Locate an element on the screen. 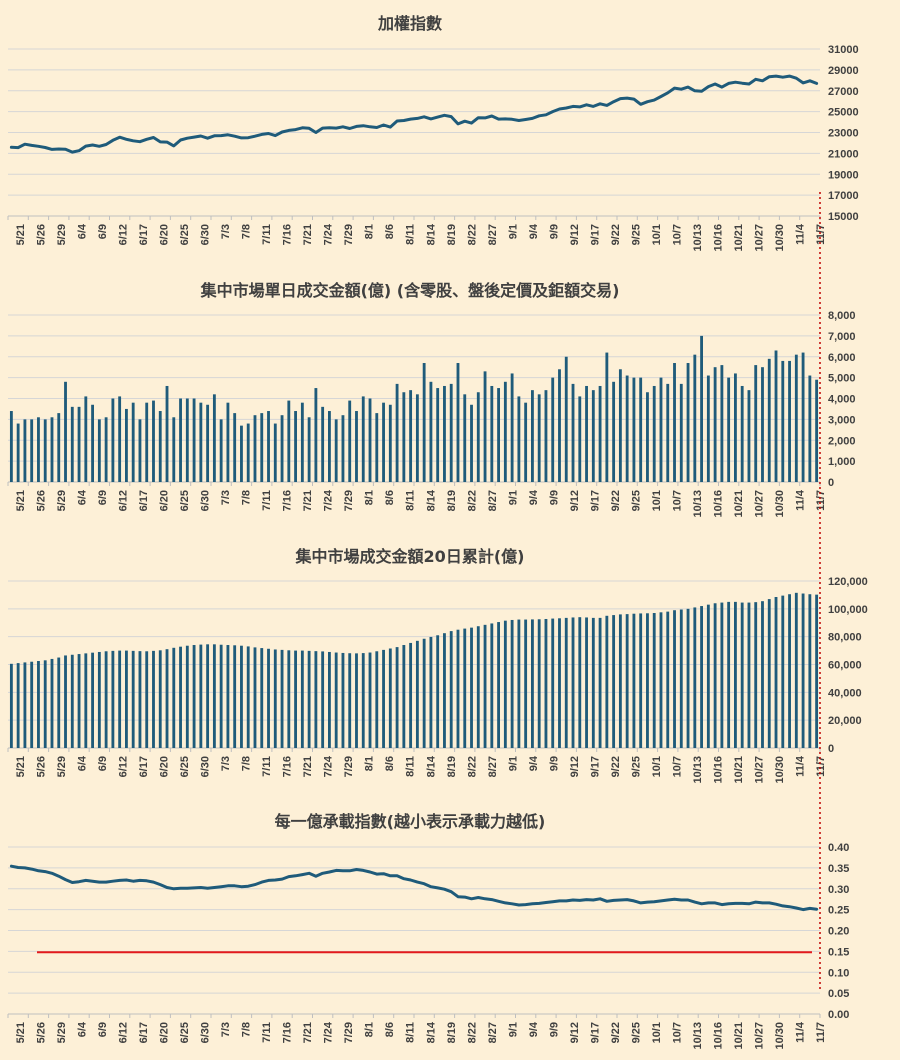  x-tick-label: 10/30 is located at coordinates (780, 1036).